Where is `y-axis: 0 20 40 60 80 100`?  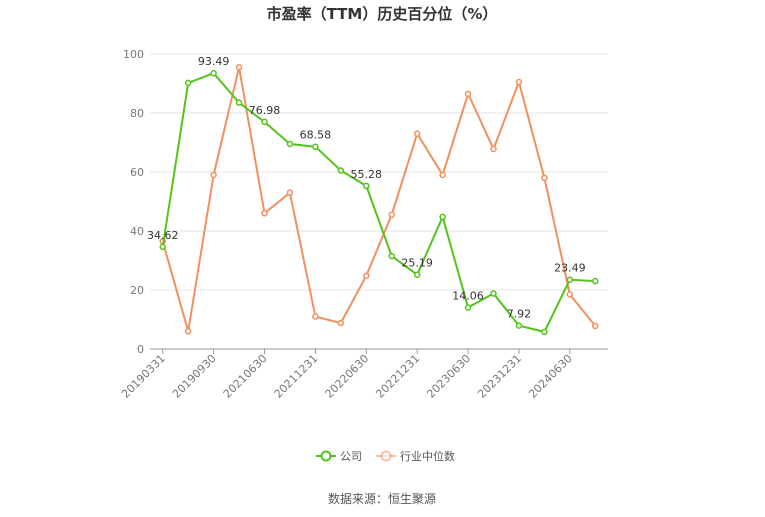
y-axis: 0 20 40 60 80 100 is located at coordinates (133, 202).